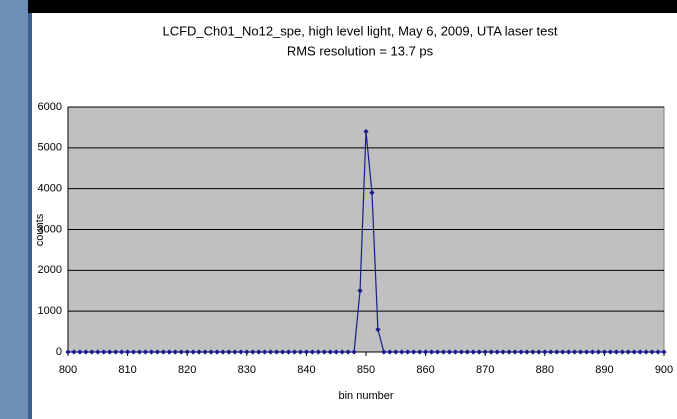 Image resolution: width=677 pixels, height=419 pixels. Describe the element at coordinates (485, 370) in the screenshot. I see `x-tick-label: 870` at that location.